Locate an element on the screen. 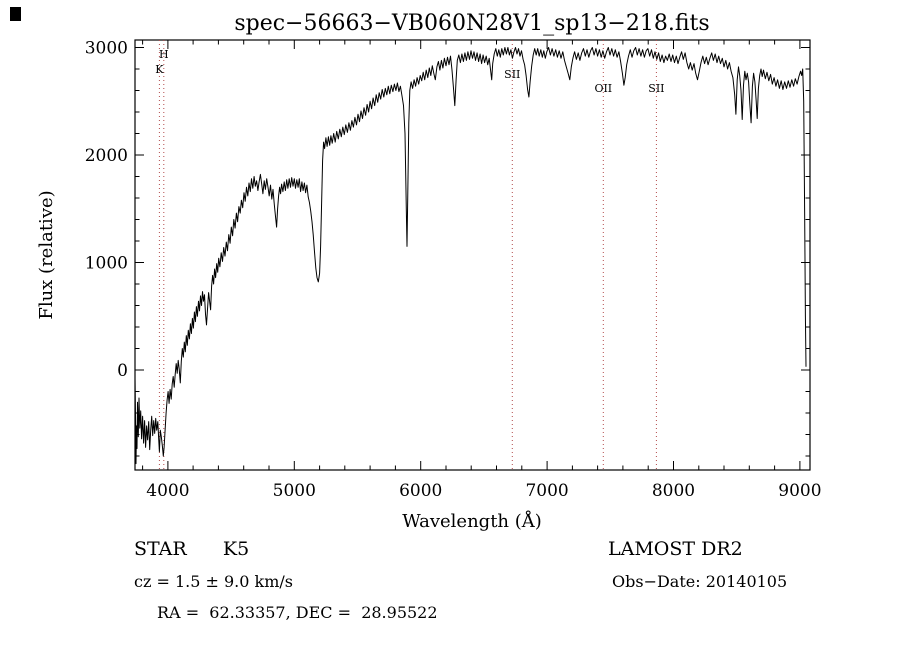 Image resolution: width=900 pixels, height=649 pixels. obs-date-label: Obs−Date: 20140105 is located at coordinates (700, 581).